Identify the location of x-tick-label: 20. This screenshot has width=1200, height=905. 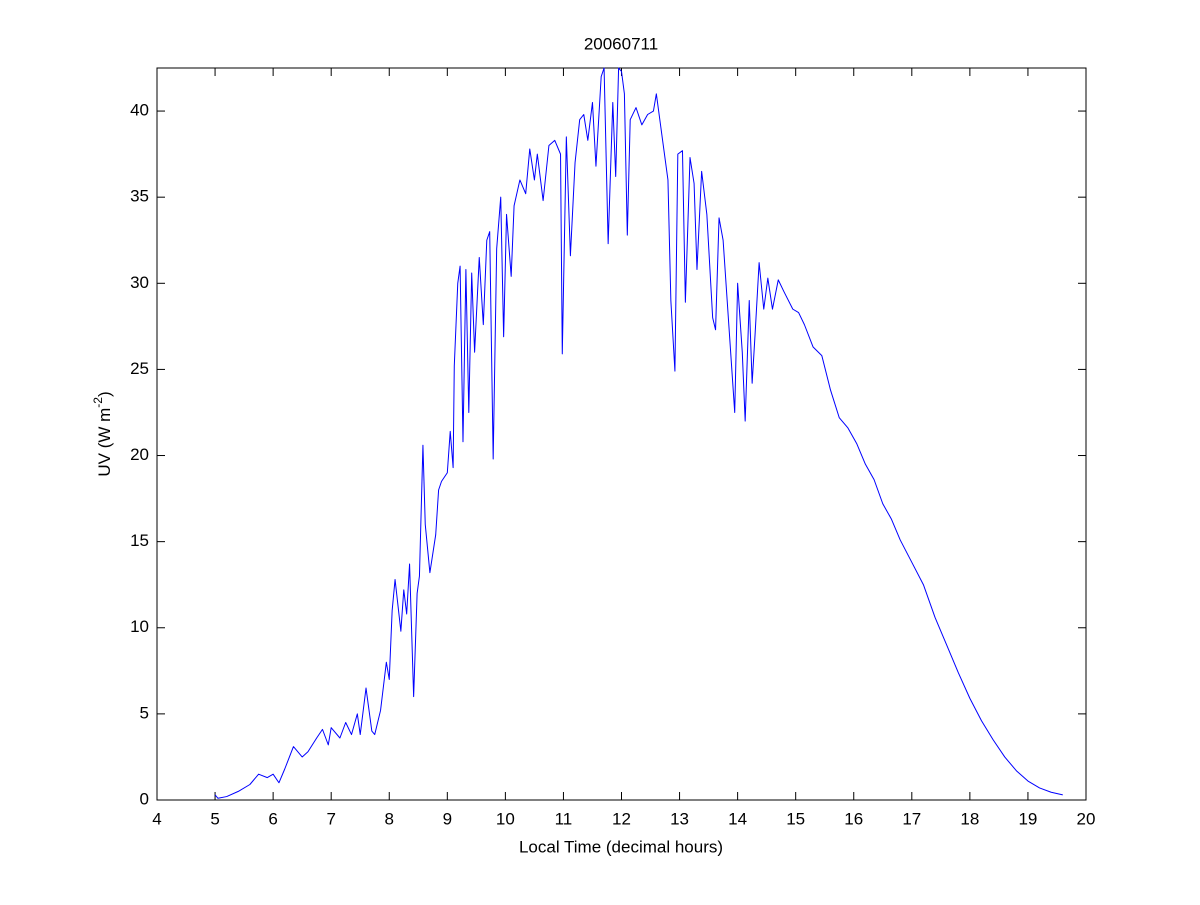
(1086, 818).